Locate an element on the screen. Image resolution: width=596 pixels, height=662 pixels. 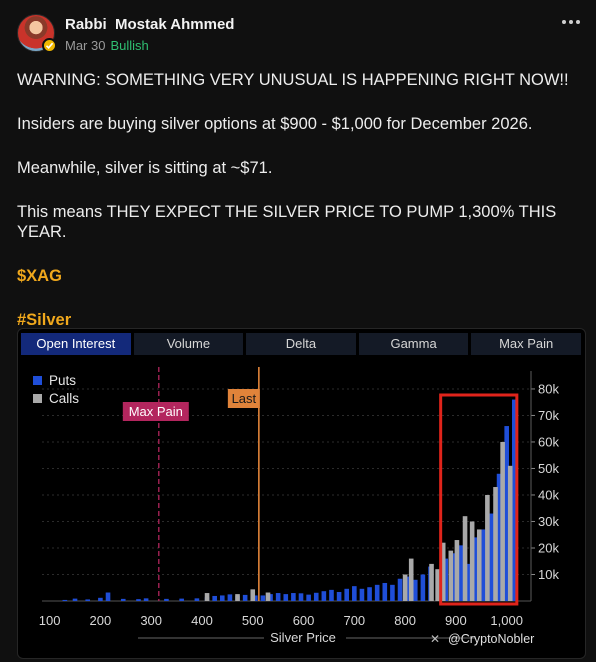
avatar is located at coordinates (36, 33).